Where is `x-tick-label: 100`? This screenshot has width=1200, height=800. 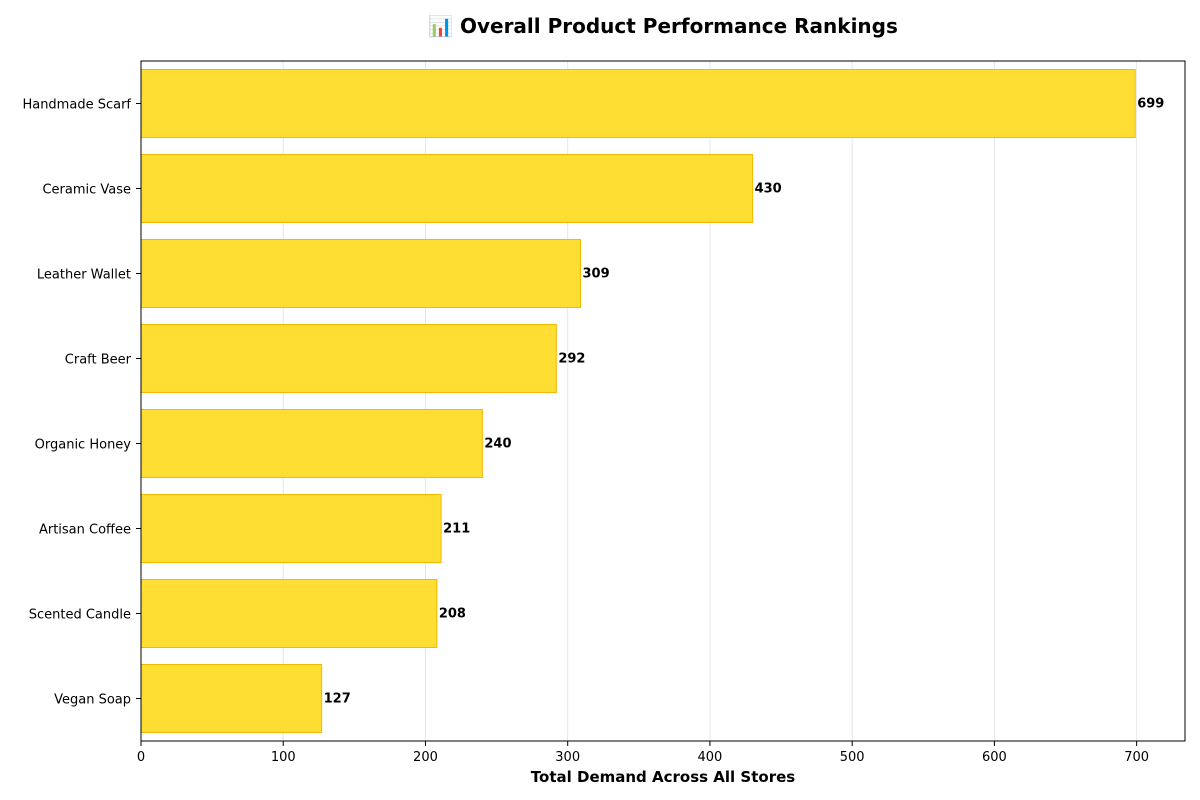 x-tick-label: 100 is located at coordinates (283, 757).